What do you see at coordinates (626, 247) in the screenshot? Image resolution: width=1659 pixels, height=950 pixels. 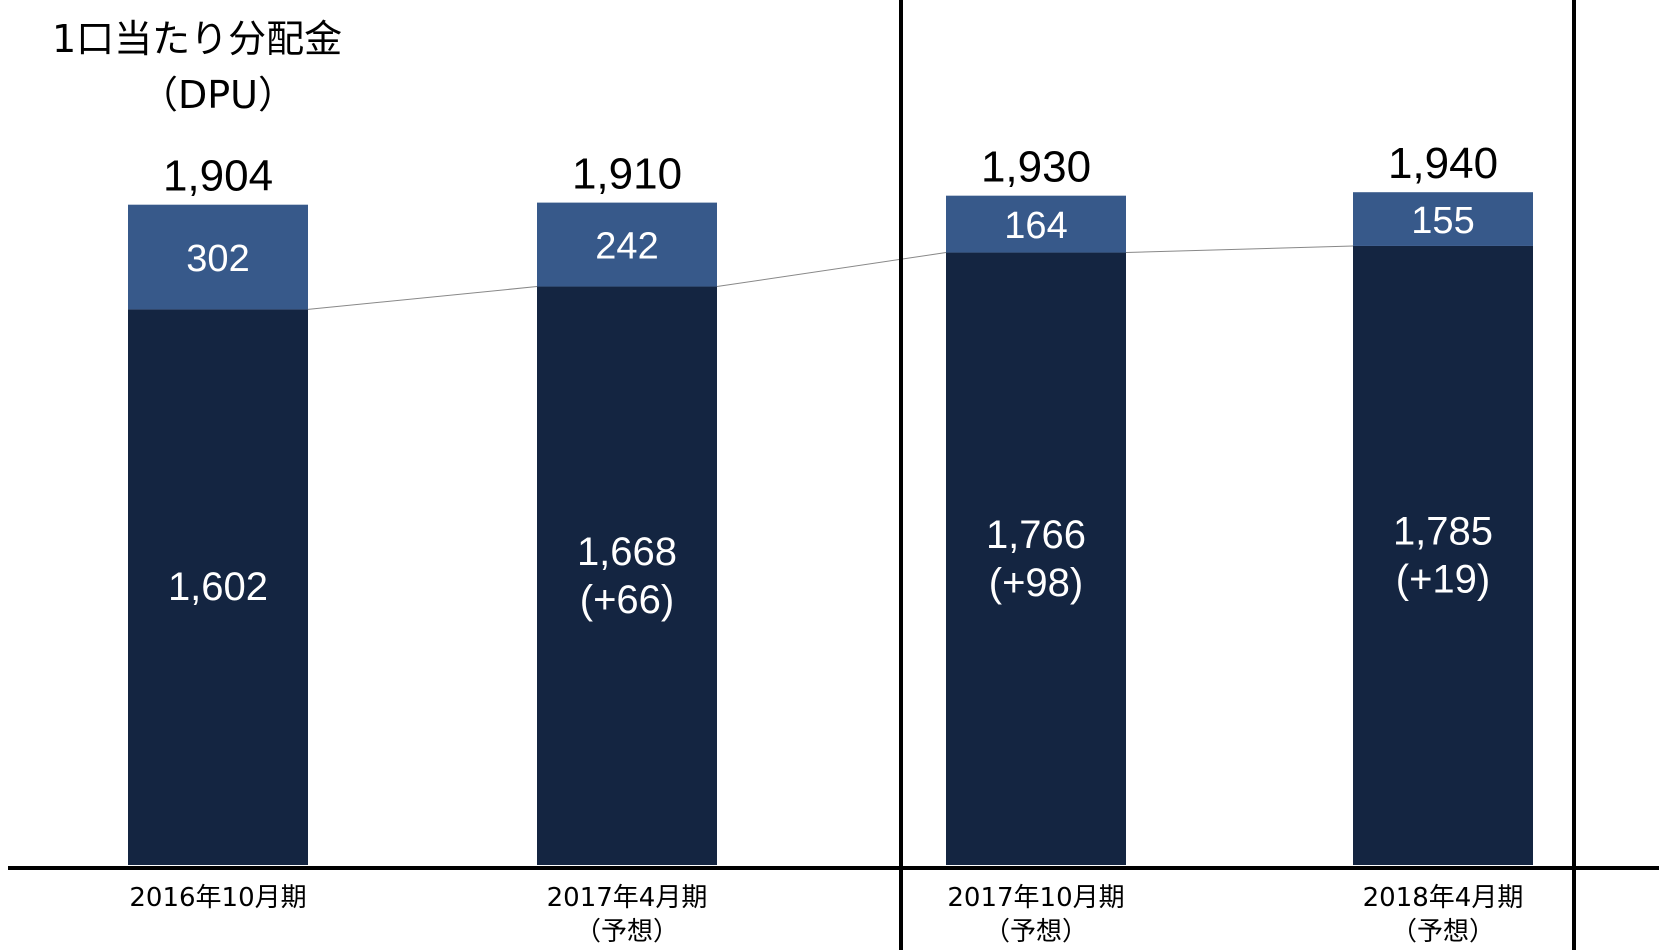 I see `bar-top-label: 242` at bounding box center [626, 247].